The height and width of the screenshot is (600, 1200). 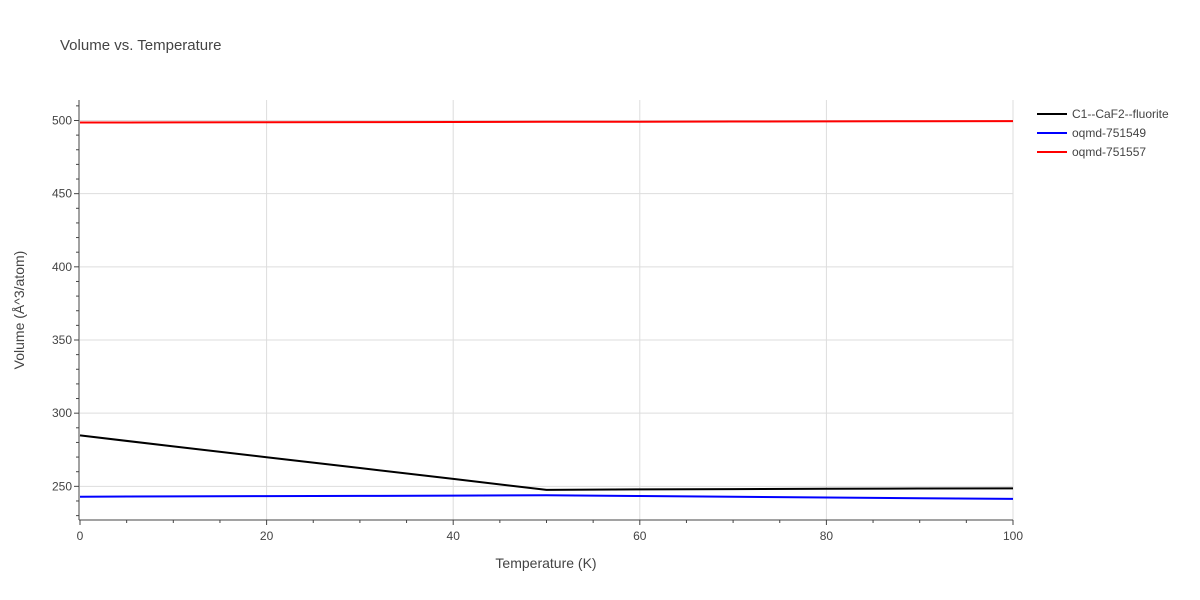 I want to click on x-tick-label: 0, so click(x=80, y=536).